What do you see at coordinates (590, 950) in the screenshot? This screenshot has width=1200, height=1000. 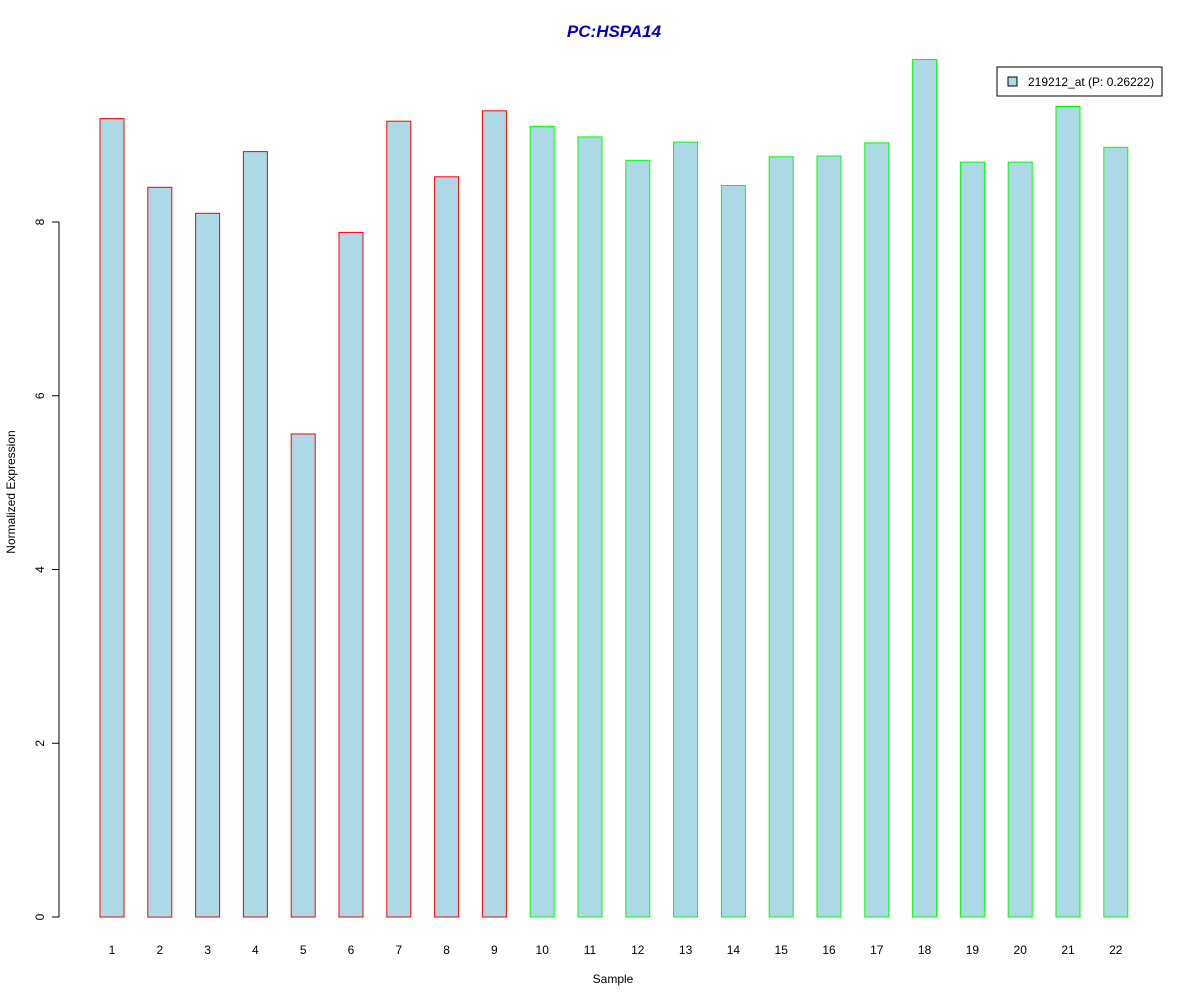 I see `x-tick-label: 11` at bounding box center [590, 950].